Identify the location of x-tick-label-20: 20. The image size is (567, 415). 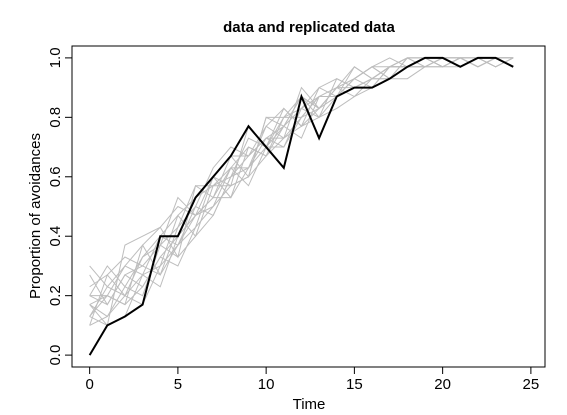
(442, 384).